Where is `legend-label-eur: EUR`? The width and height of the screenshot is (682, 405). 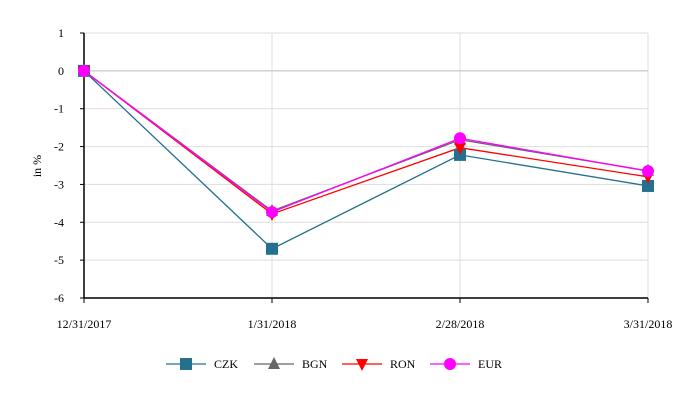
legend-label-eur: EUR is located at coordinates (490, 364).